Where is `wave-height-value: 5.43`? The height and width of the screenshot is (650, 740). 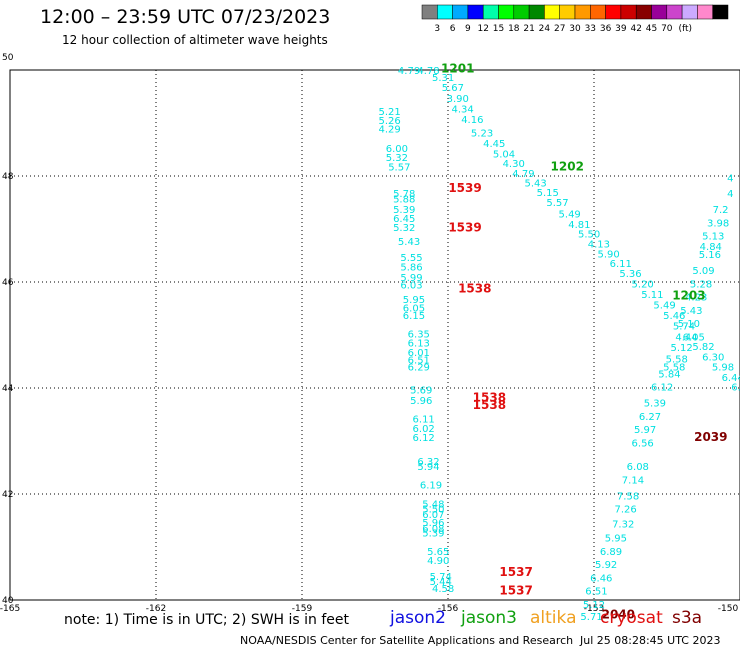
wave-height-value: 5.43 is located at coordinates (409, 242).